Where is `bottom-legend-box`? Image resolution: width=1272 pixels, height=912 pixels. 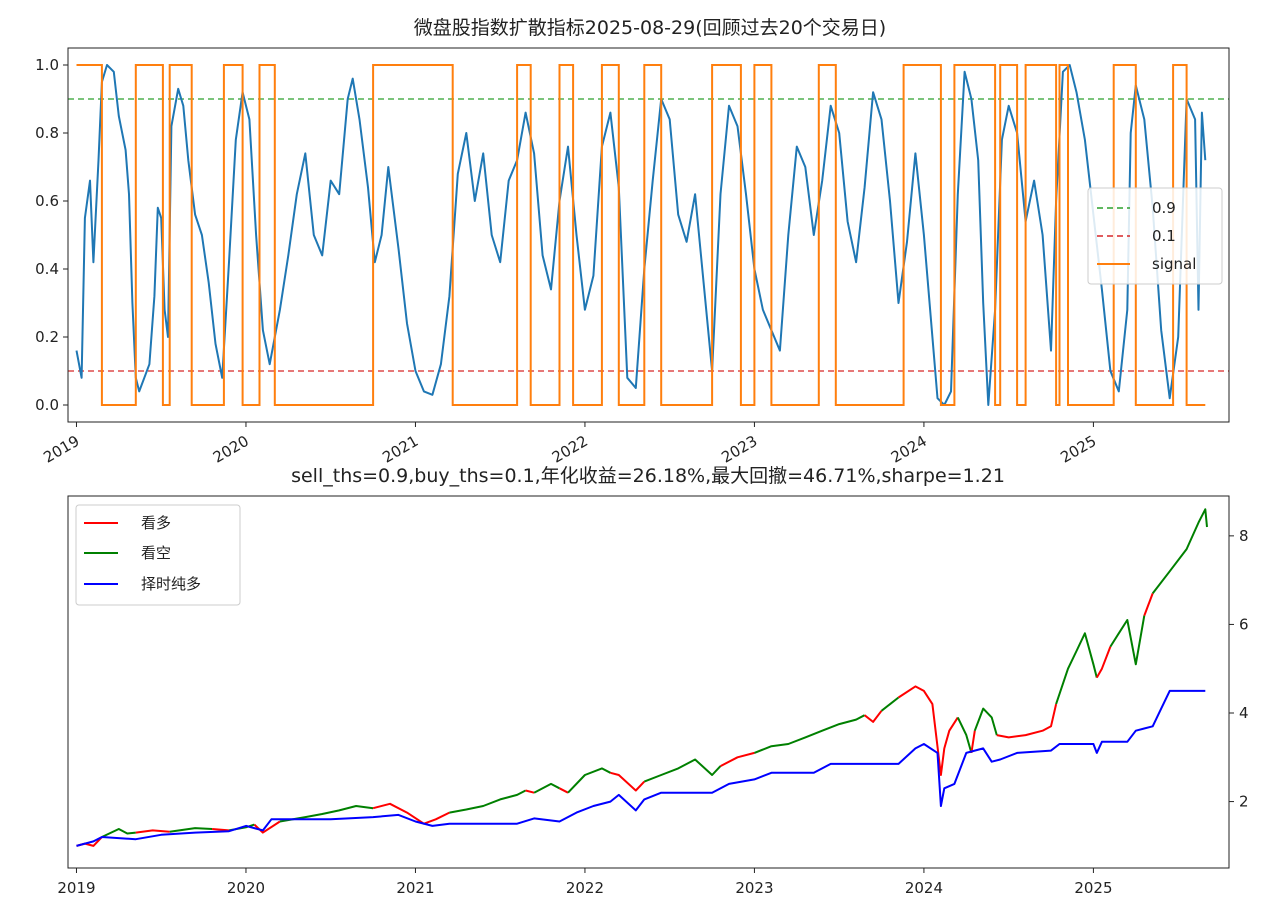
bottom-legend-box is located at coordinates (158, 555).